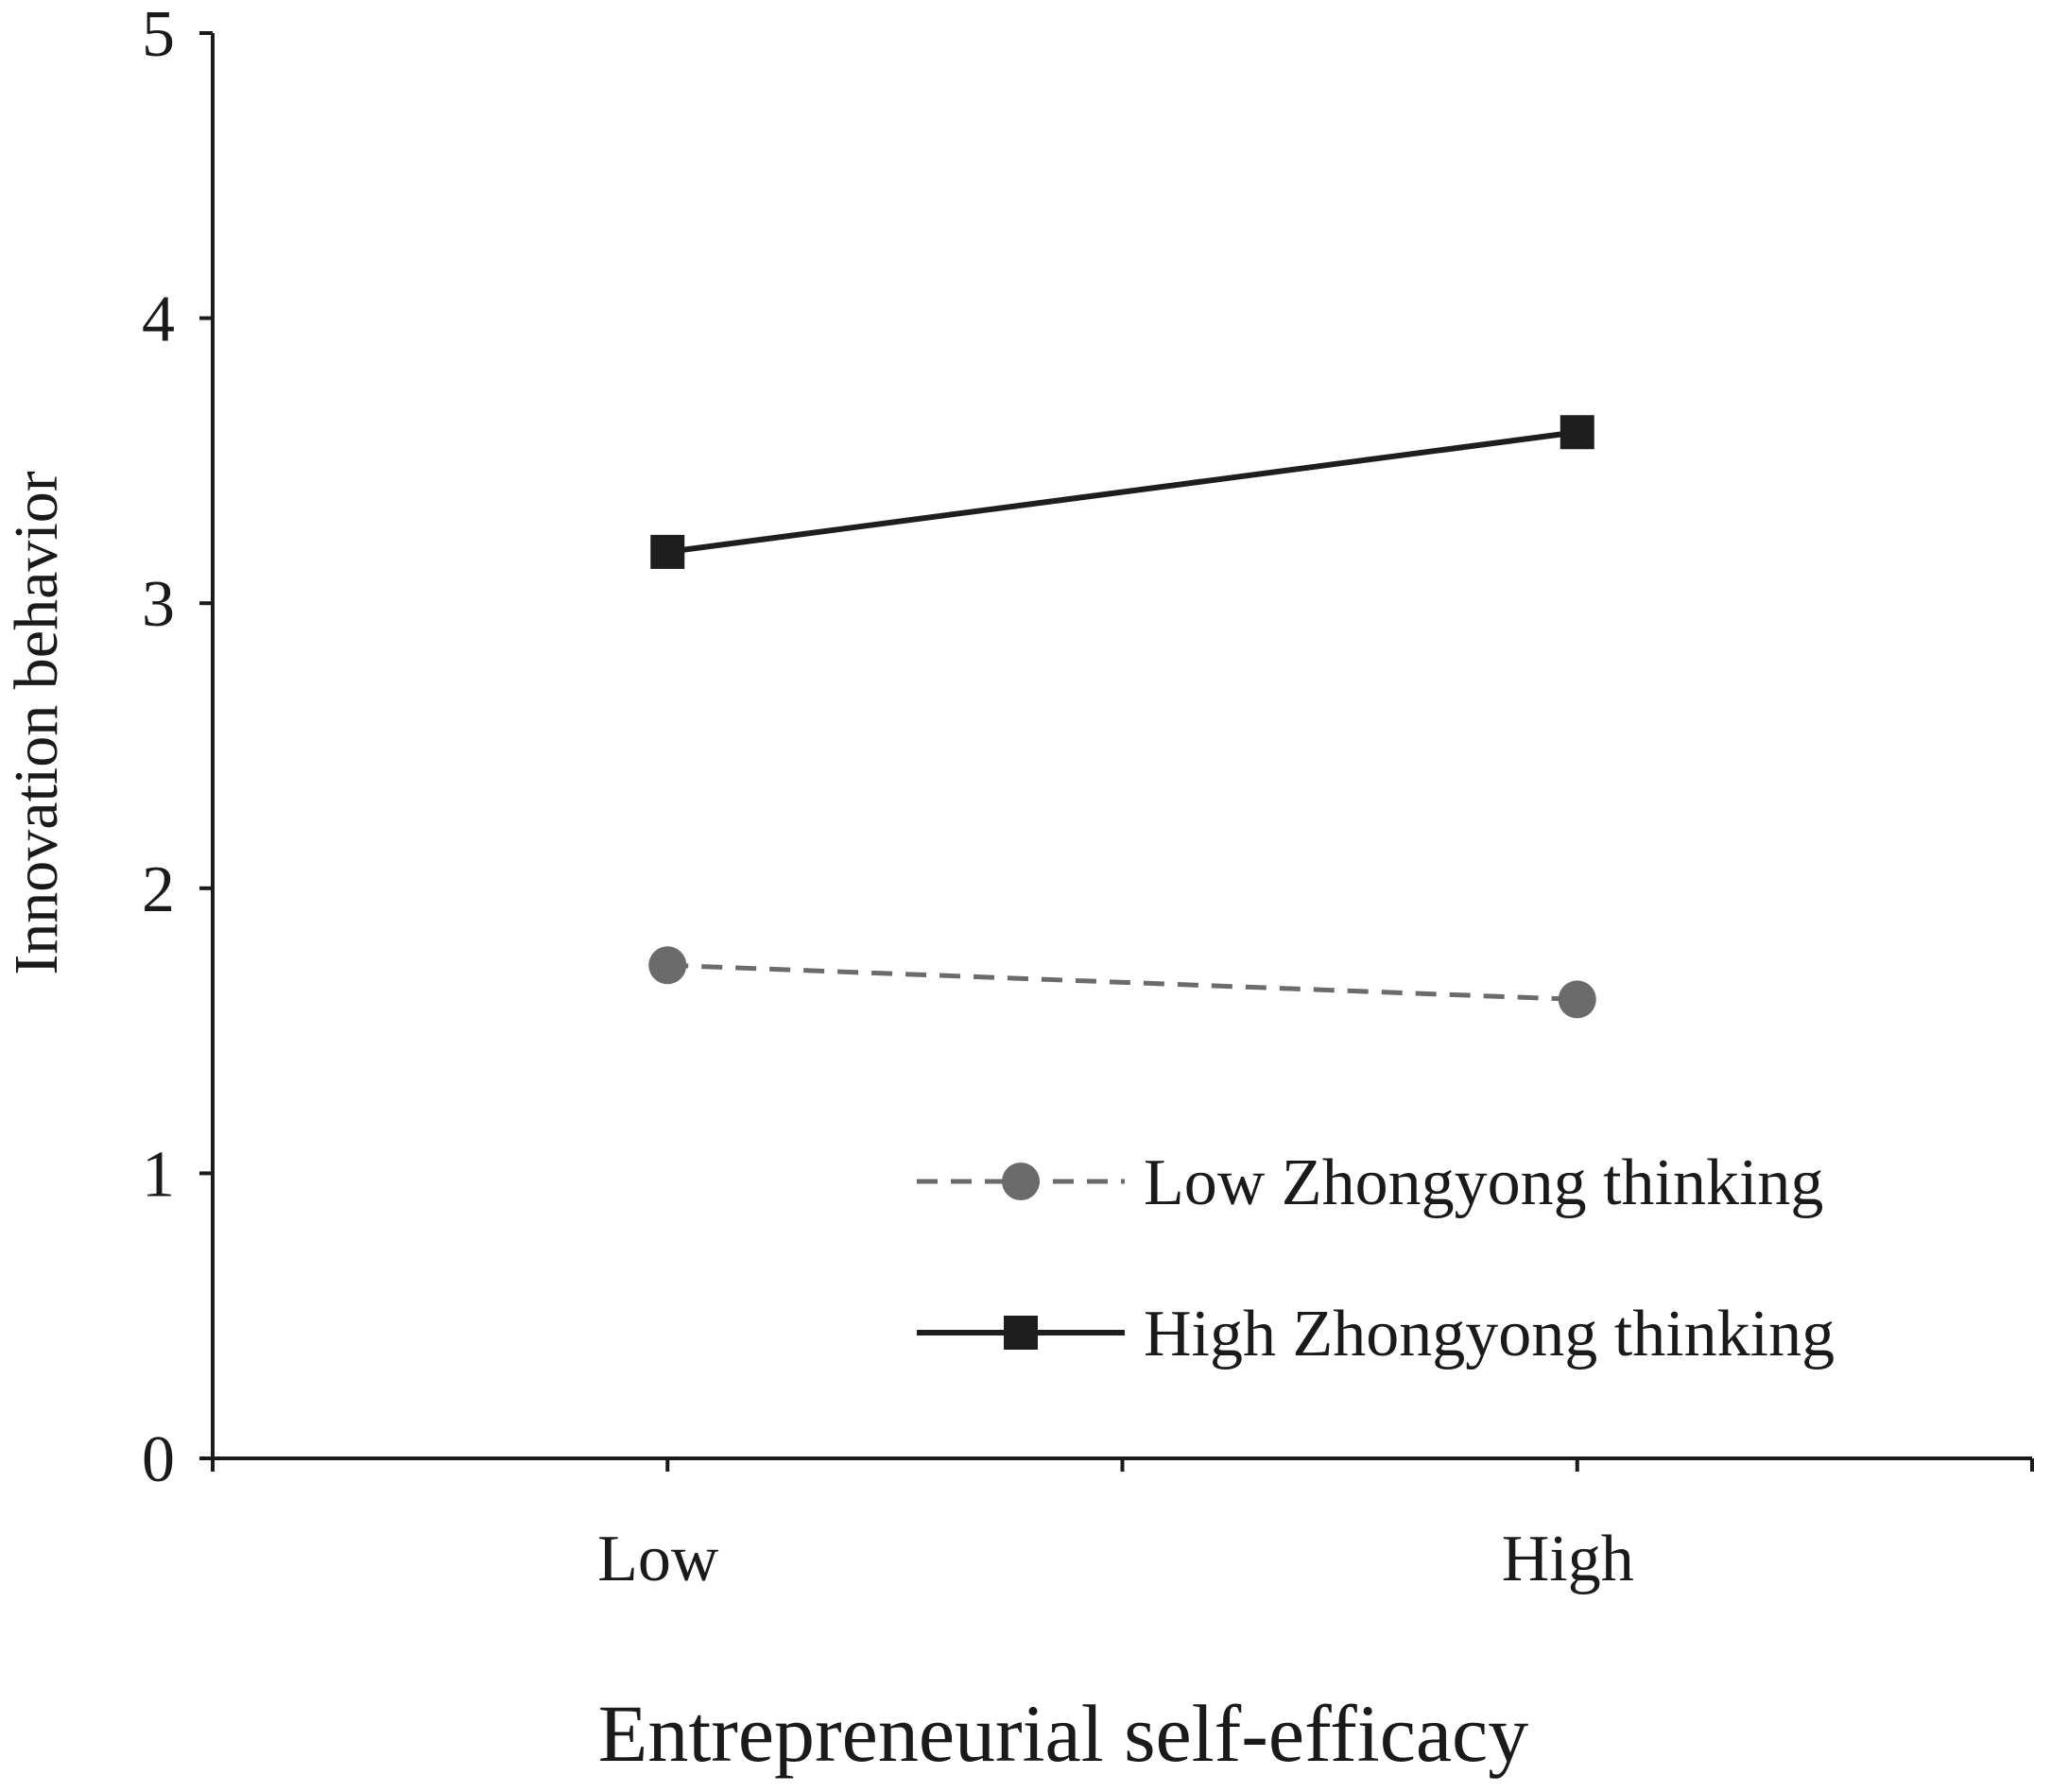 This screenshot has width=2051, height=1792. I want to click on x-tick-label: Low, so click(658, 1559).